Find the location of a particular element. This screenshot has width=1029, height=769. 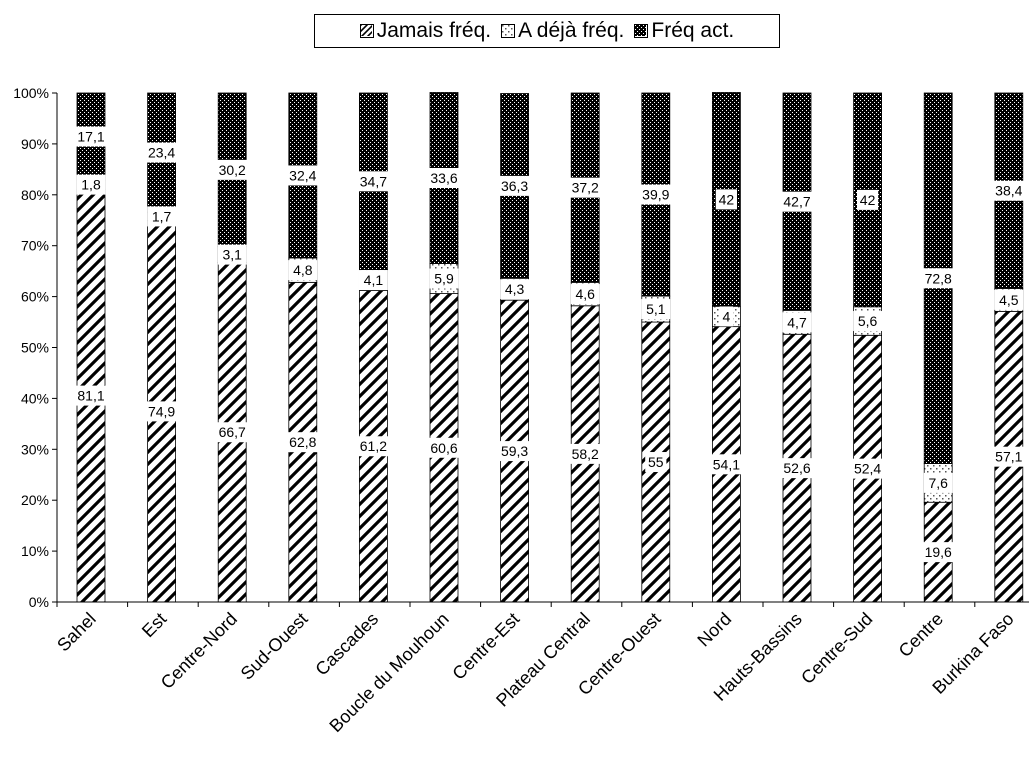

data-label: 4,8 is located at coordinates (303, 270).